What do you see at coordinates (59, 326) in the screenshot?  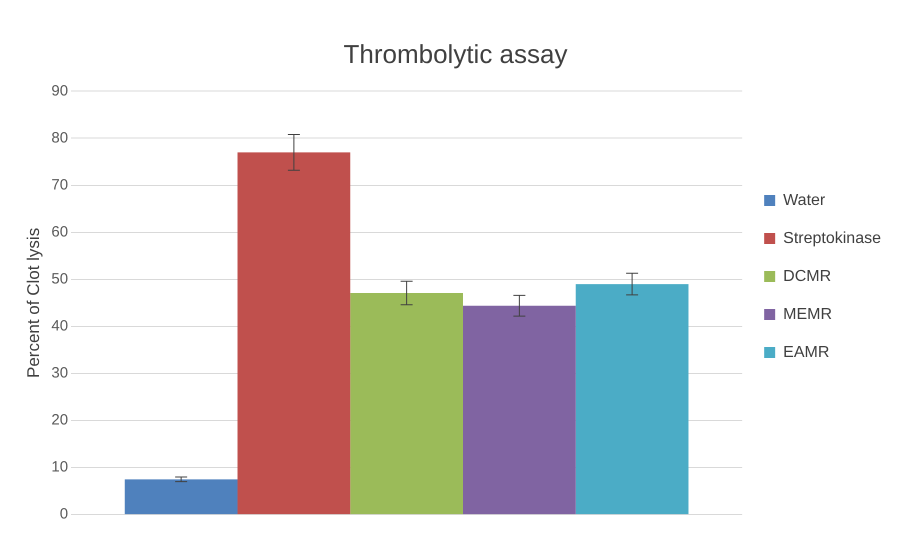 I see `y-tick-label: 40` at bounding box center [59, 326].